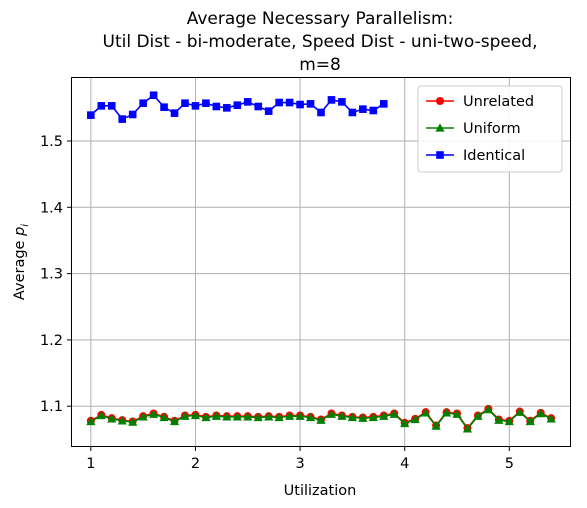 The width and height of the screenshot is (587, 508). I want to click on x-tick-label: 5, so click(509, 464).